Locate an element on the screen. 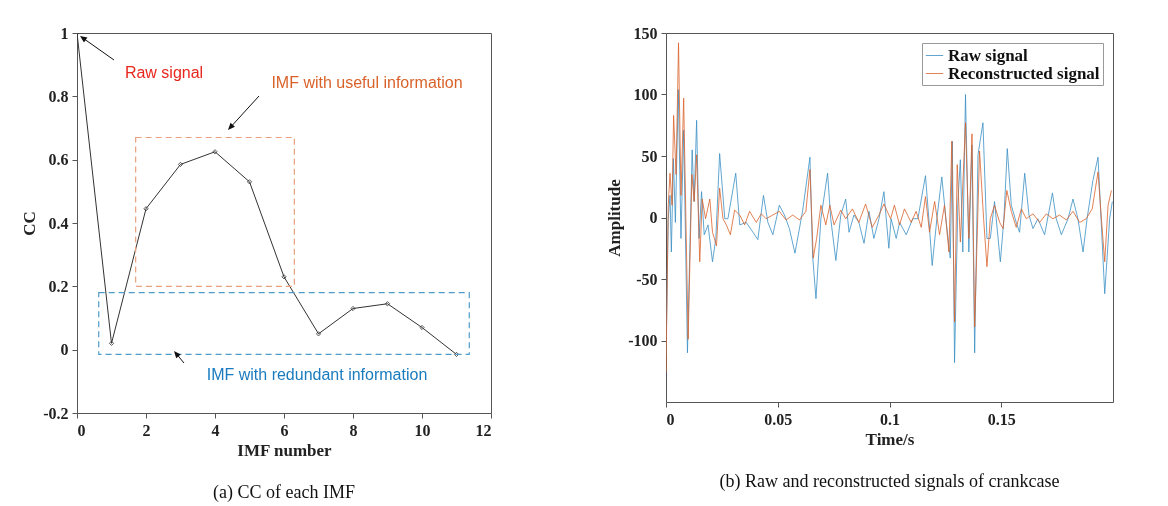 This screenshot has width=1168, height=506. x-tick-label: 12 is located at coordinates (483, 430).